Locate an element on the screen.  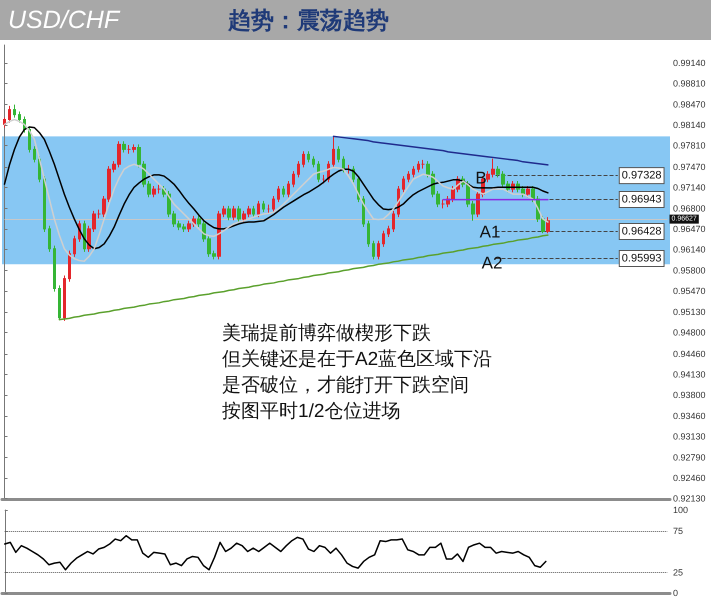
y-tick-label: 0.95130 is located at coordinates (689, 312).